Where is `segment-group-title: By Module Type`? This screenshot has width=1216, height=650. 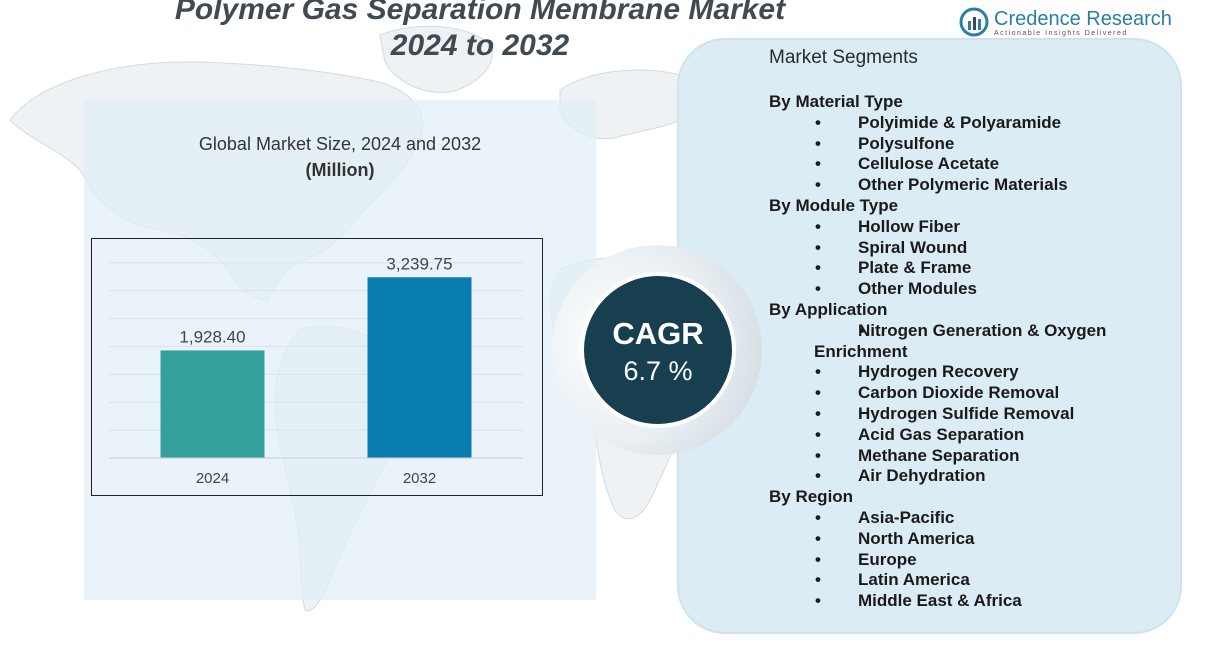 segment-group-title: By Module Type is located at coordinates (834, 205).